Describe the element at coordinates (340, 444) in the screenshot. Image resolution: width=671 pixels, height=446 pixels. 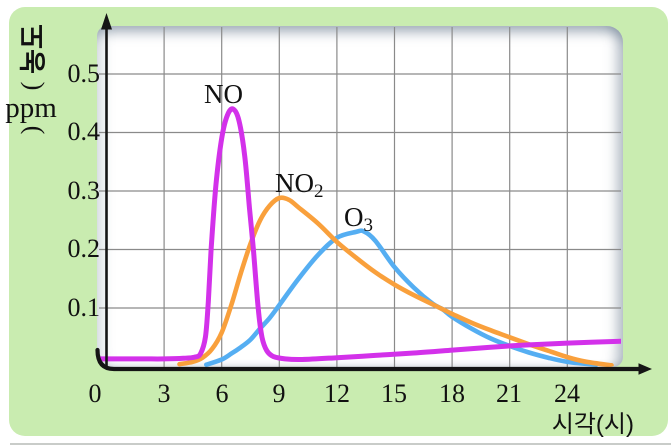
I see `page-divider-line` at that location.